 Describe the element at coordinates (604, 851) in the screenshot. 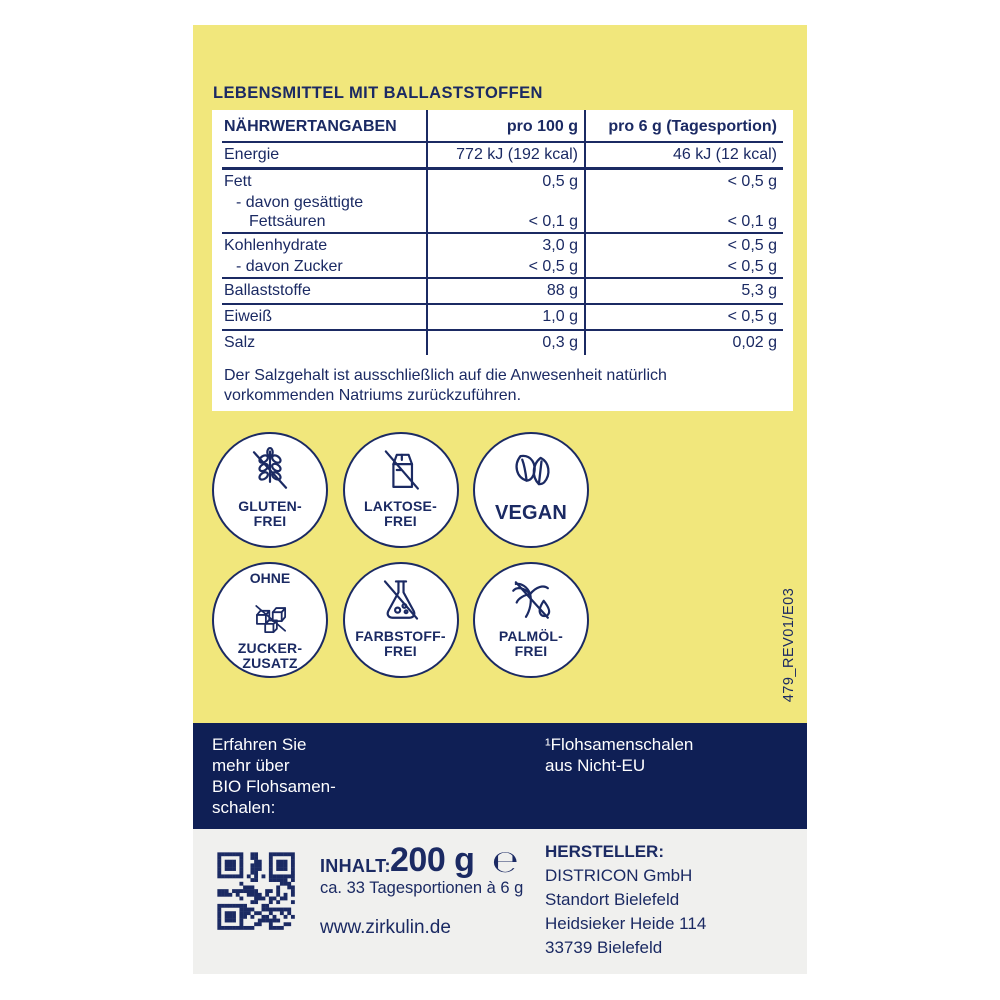

I see `manufacturer-label: HERSTELLER:` at that location.